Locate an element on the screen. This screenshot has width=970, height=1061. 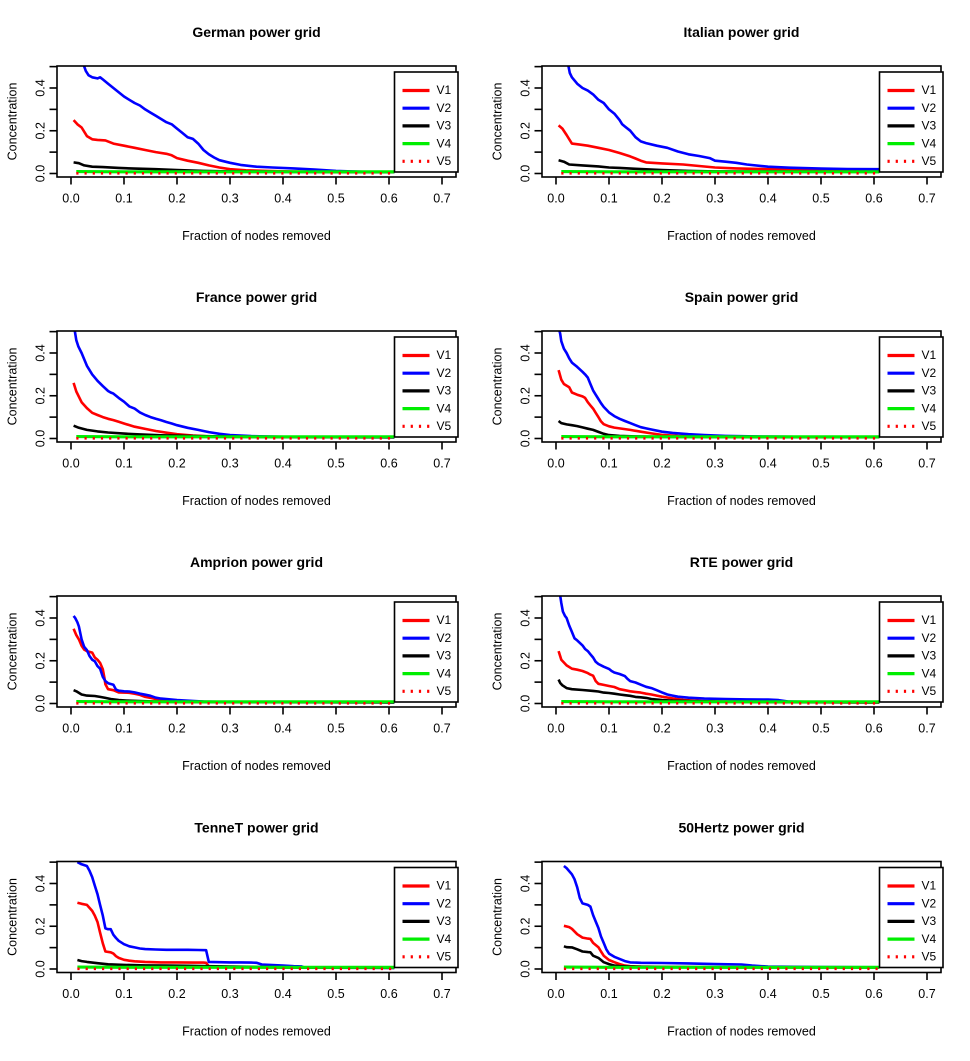
chart-title: Amprion power grid is located at coordinates (256, 562).